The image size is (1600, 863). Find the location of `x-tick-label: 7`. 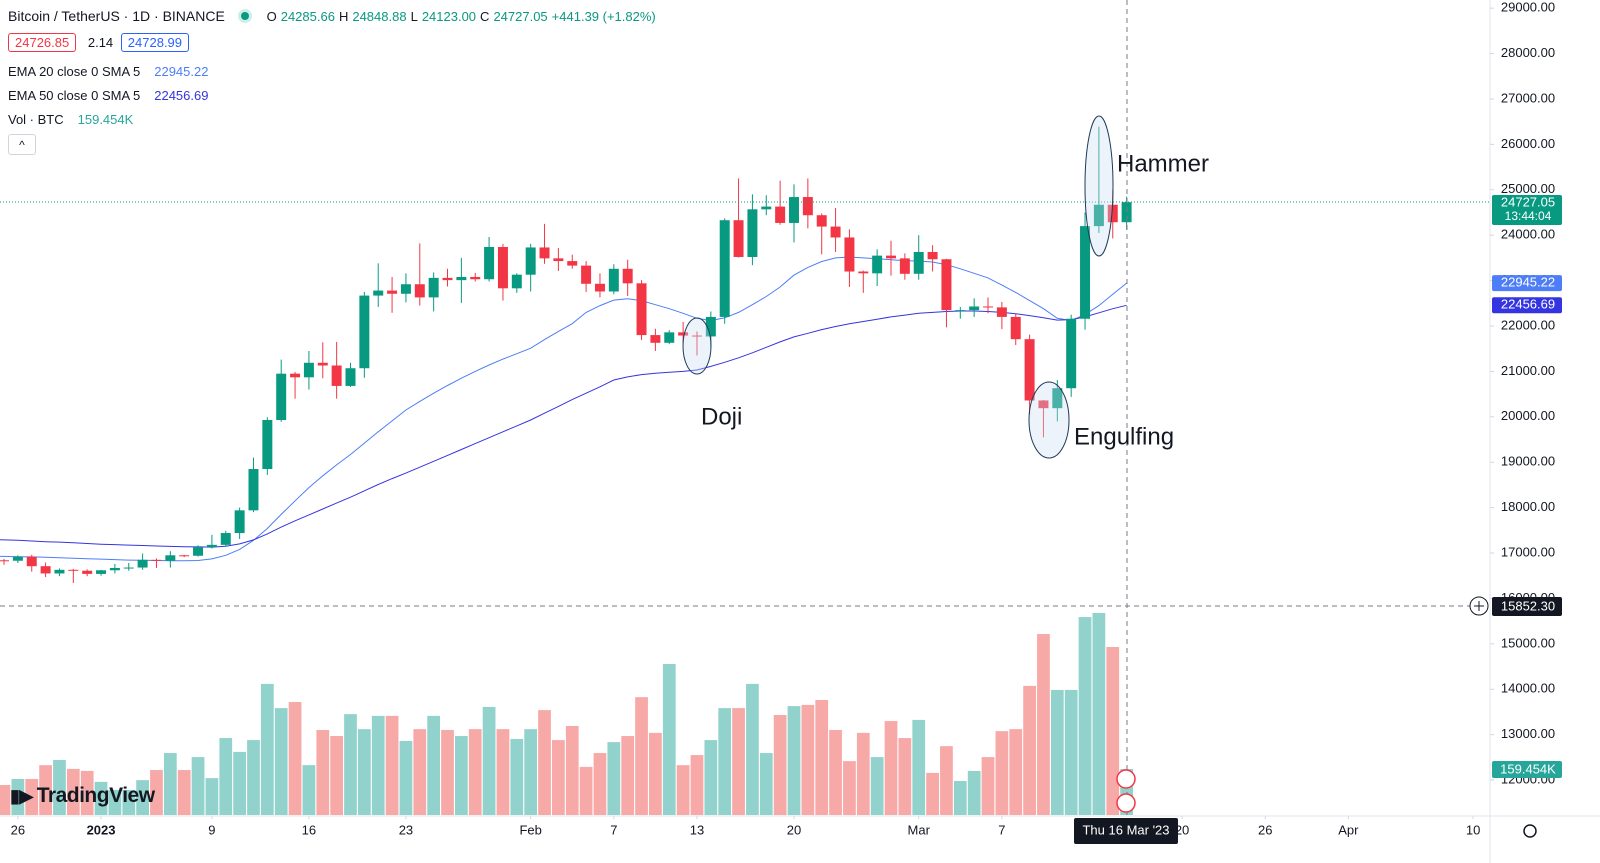

x-tick-label: 7 is located at coordinates (613, 829).